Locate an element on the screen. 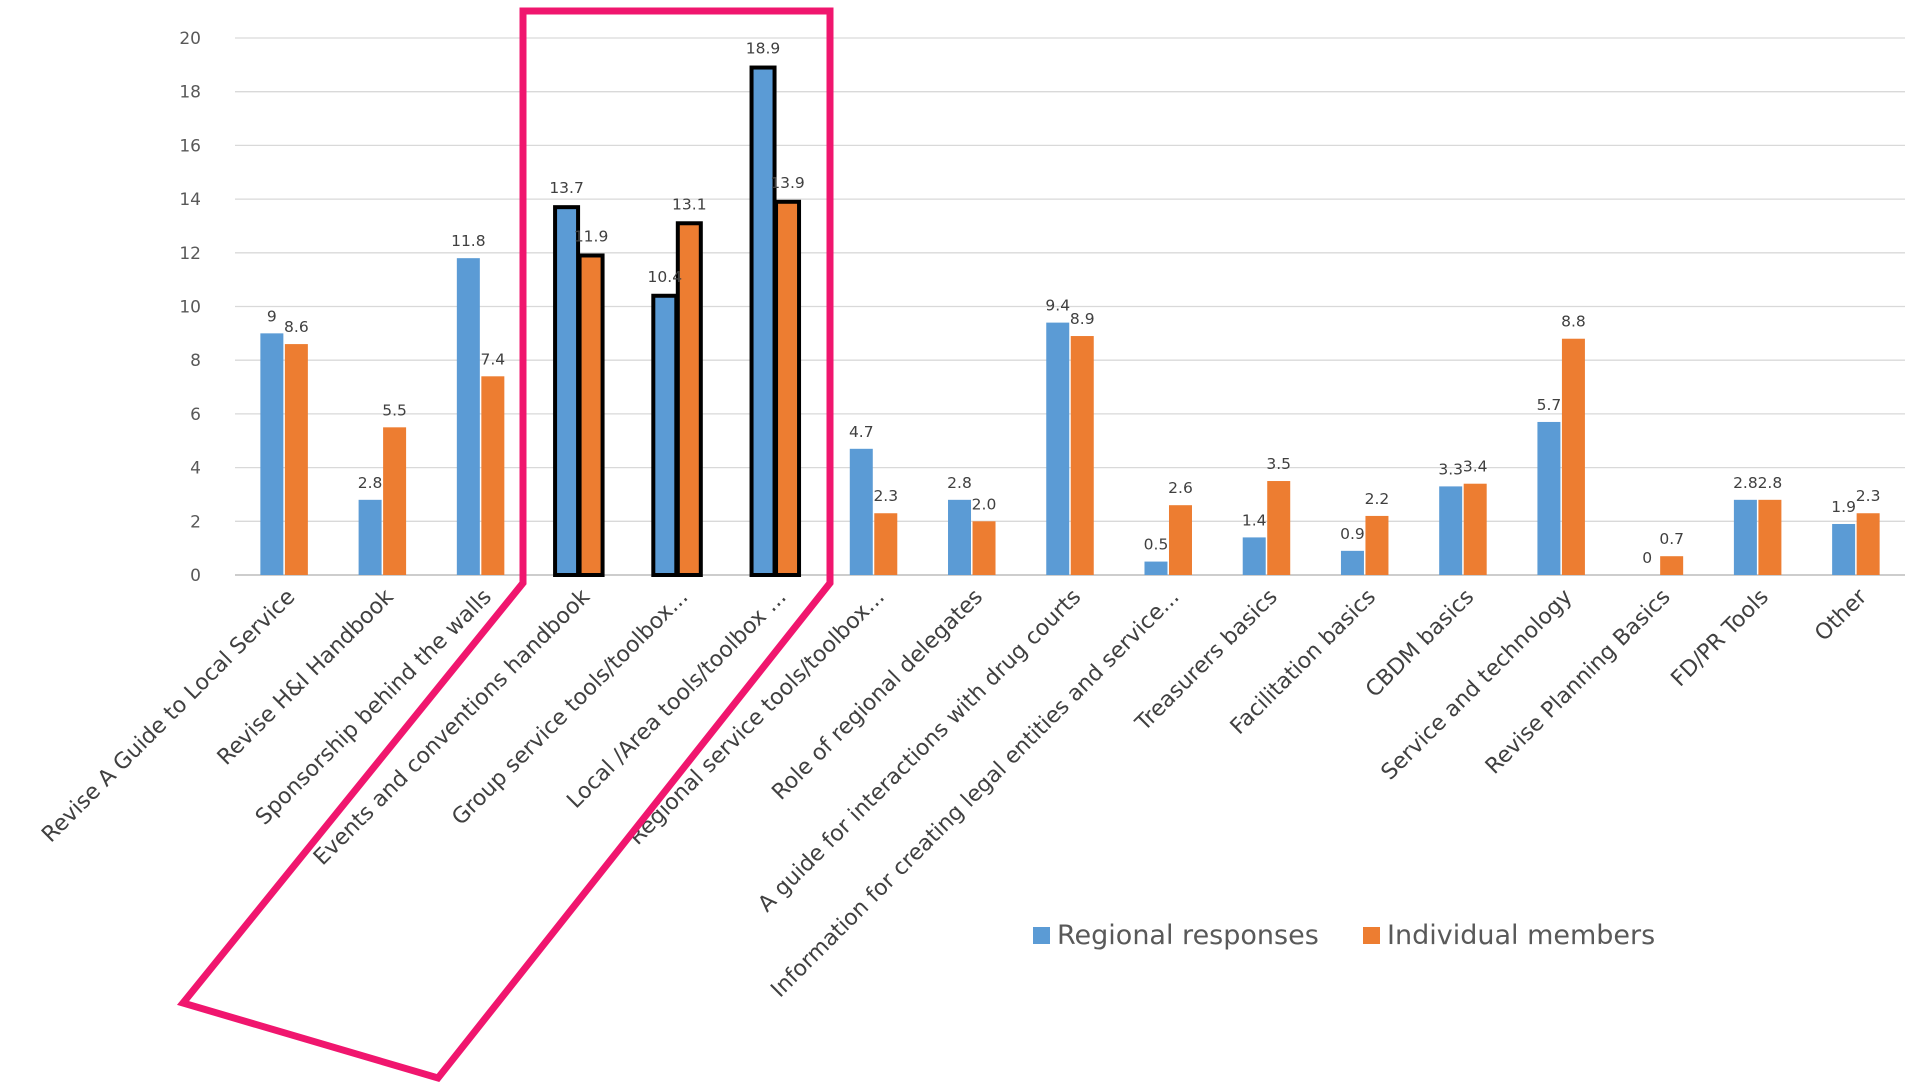  data-label: 0.5 is located at coordinates (1156, 545).